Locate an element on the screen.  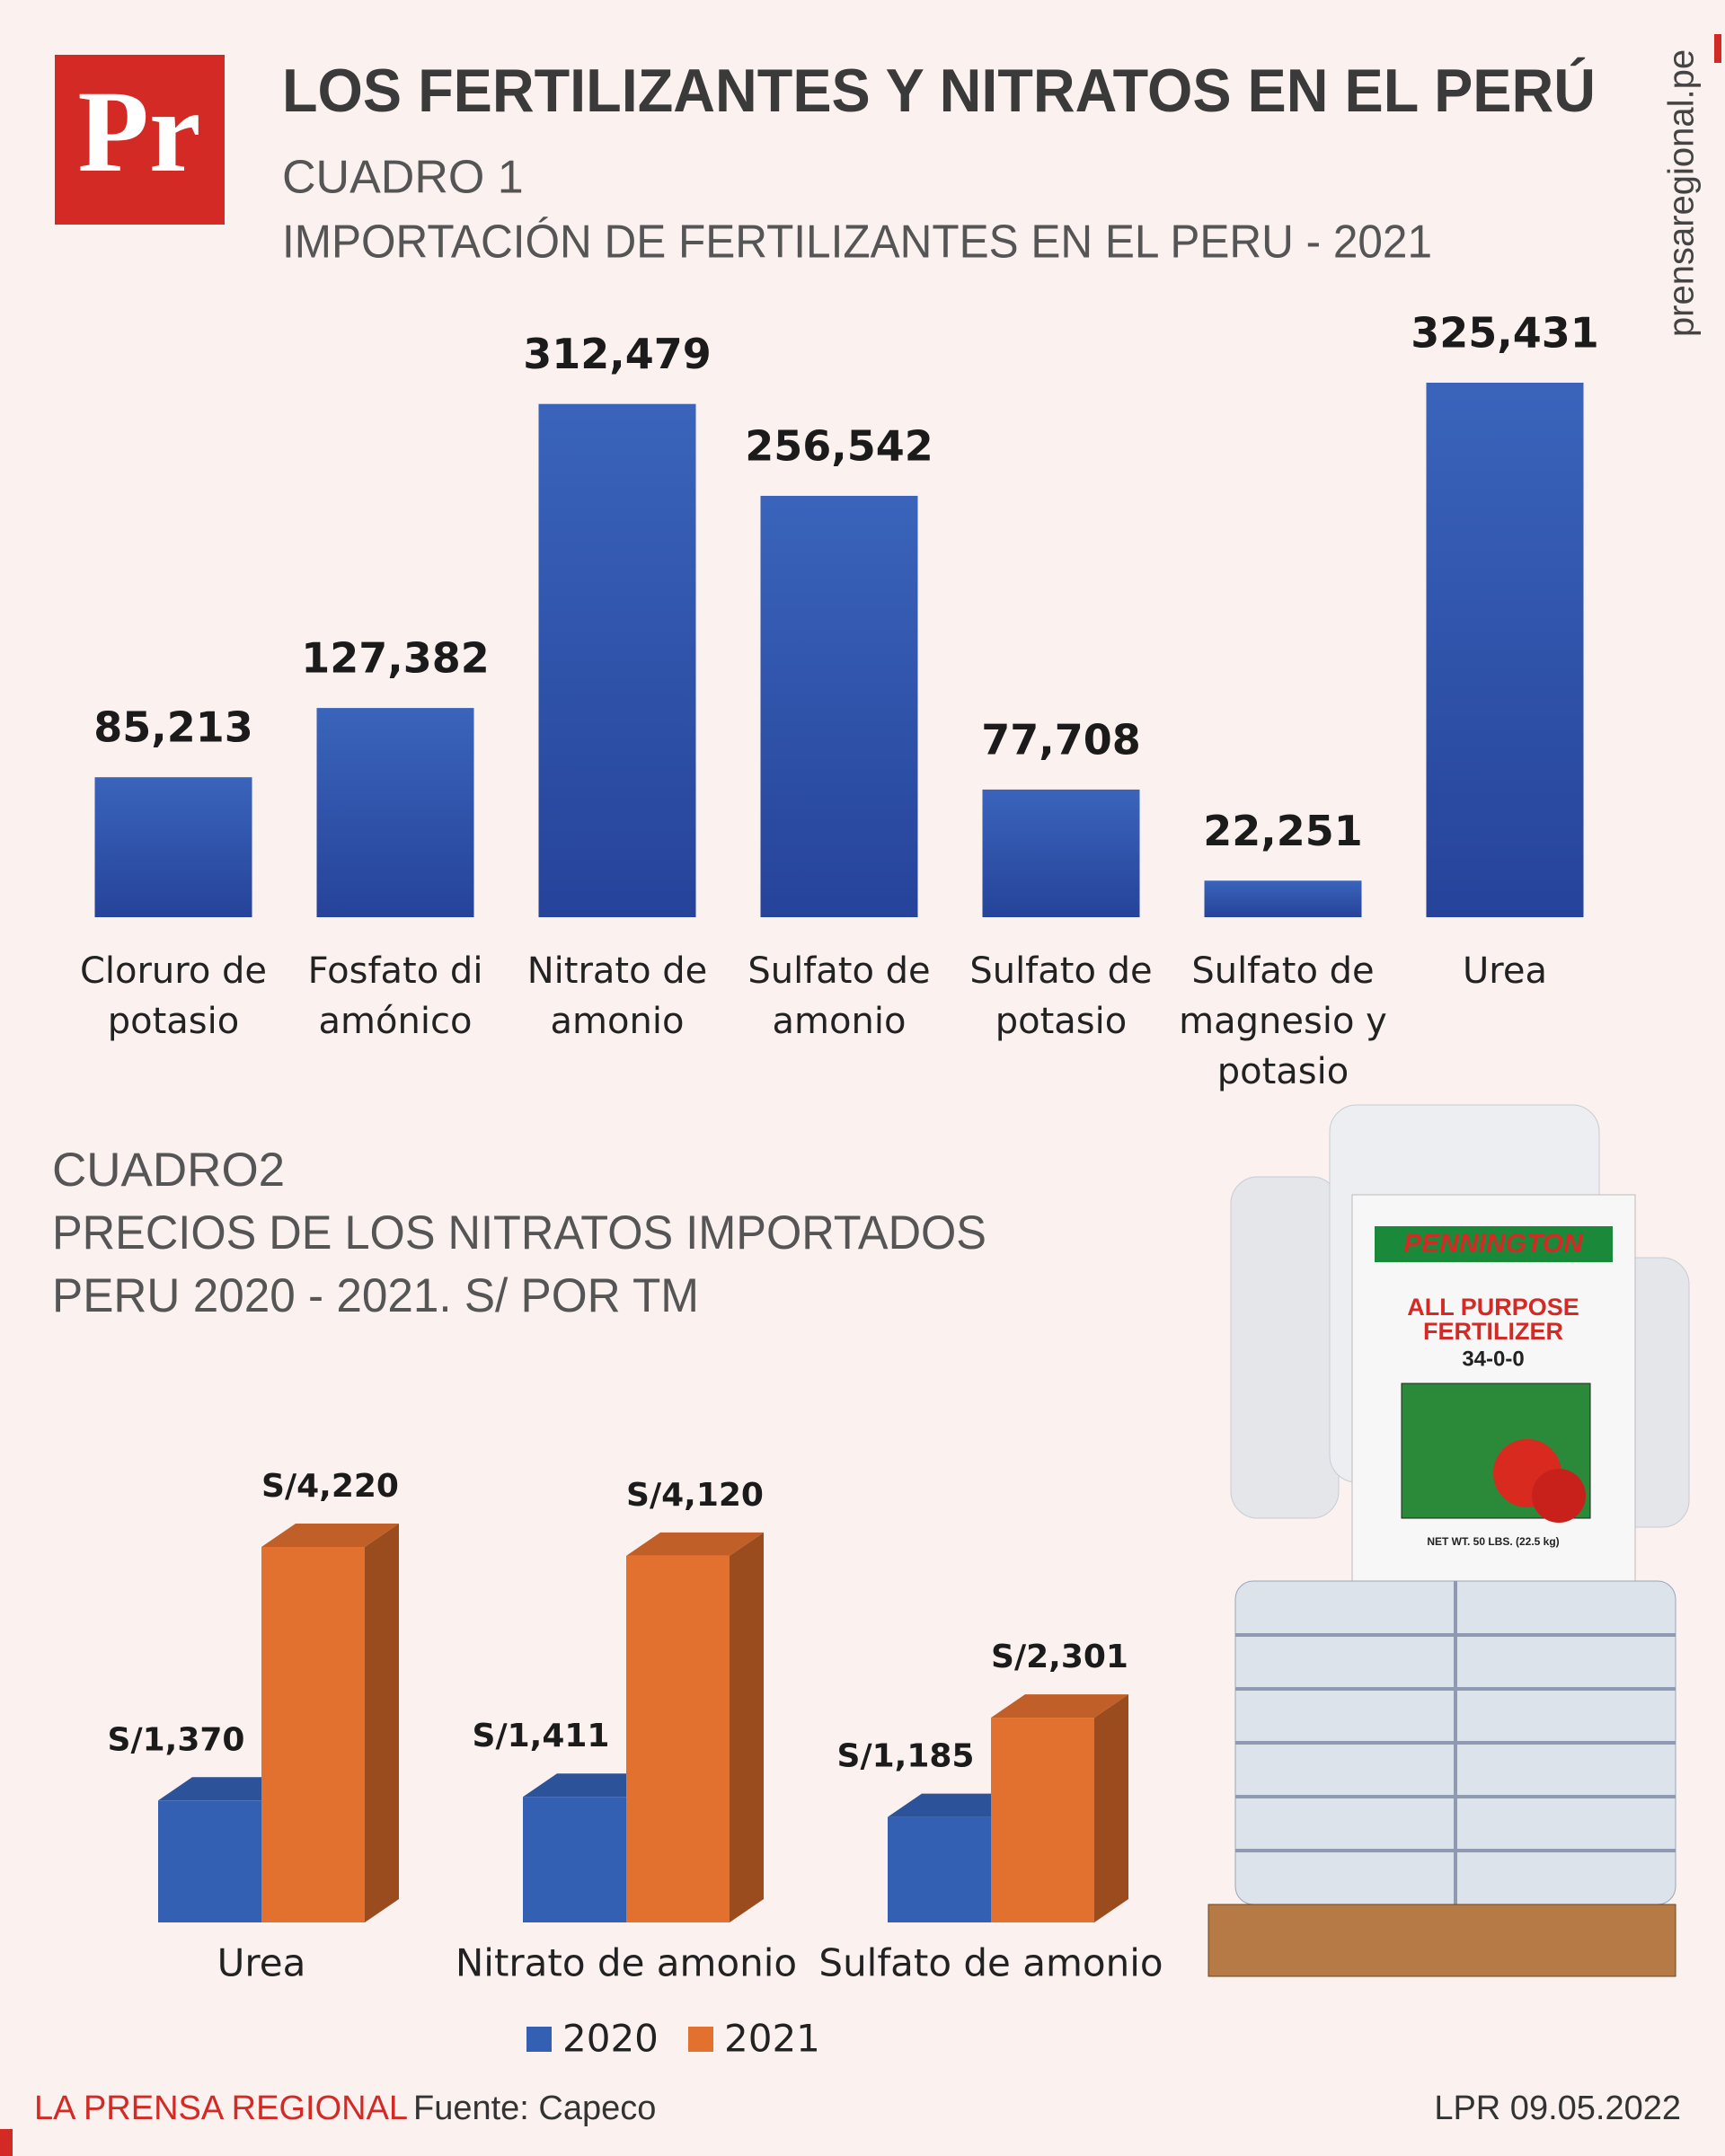
product: FERTILIZER is located at coordinates (1493, 1331).